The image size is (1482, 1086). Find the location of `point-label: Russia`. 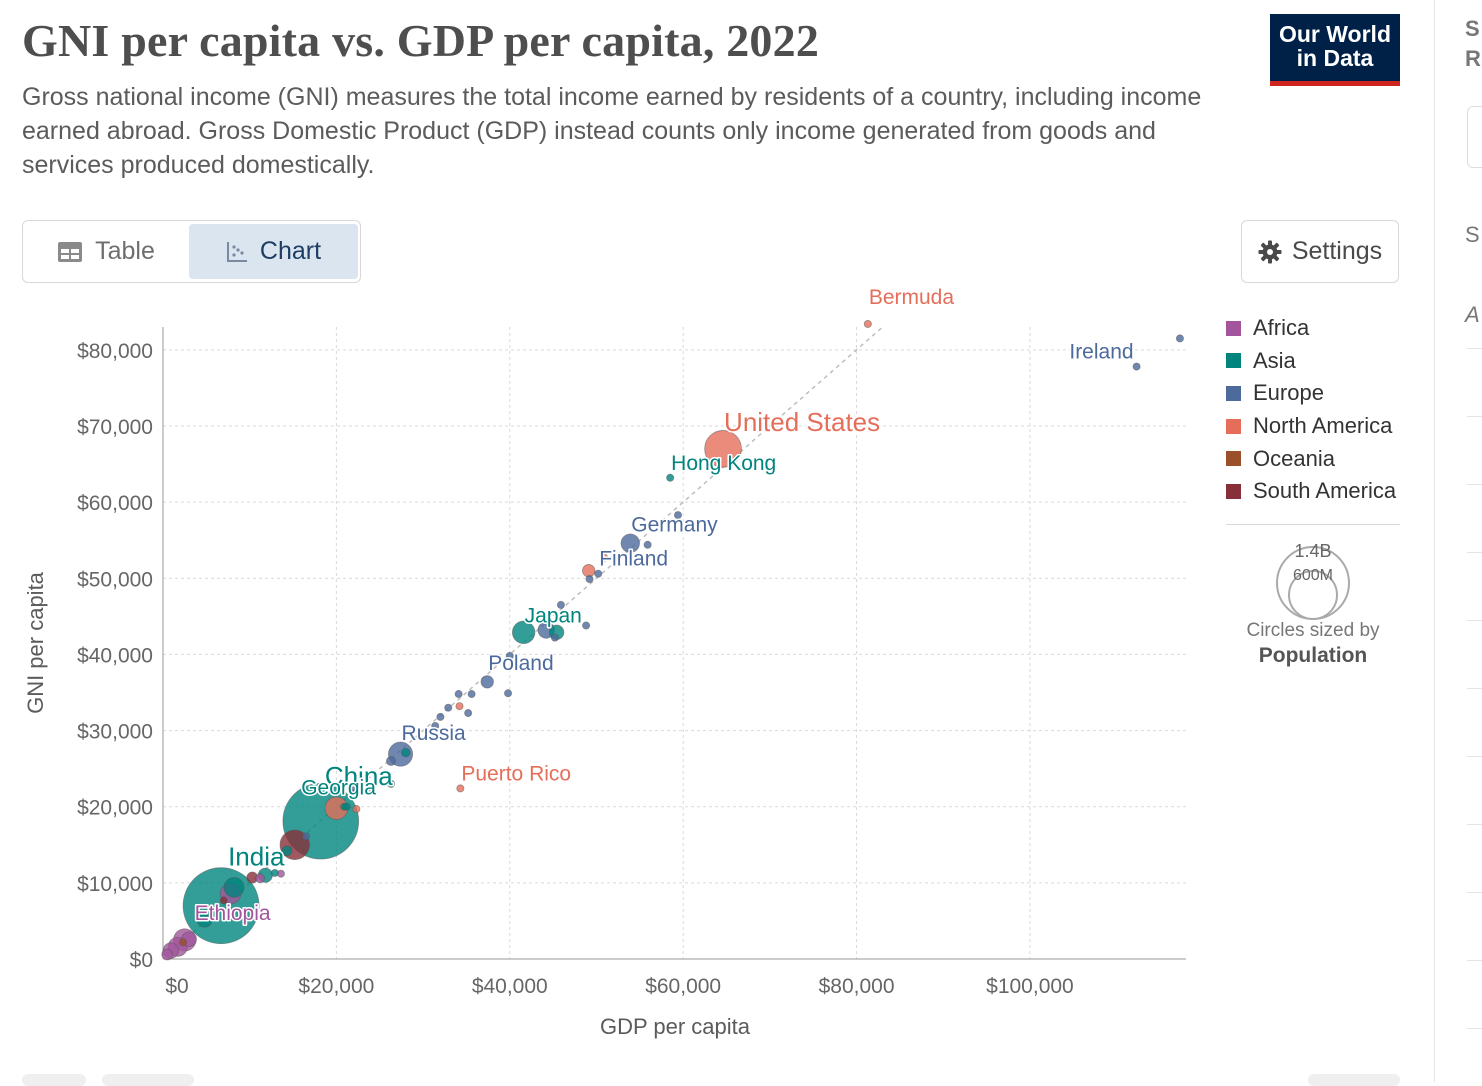

point-label: Russia is located at coordinates (434, 733).